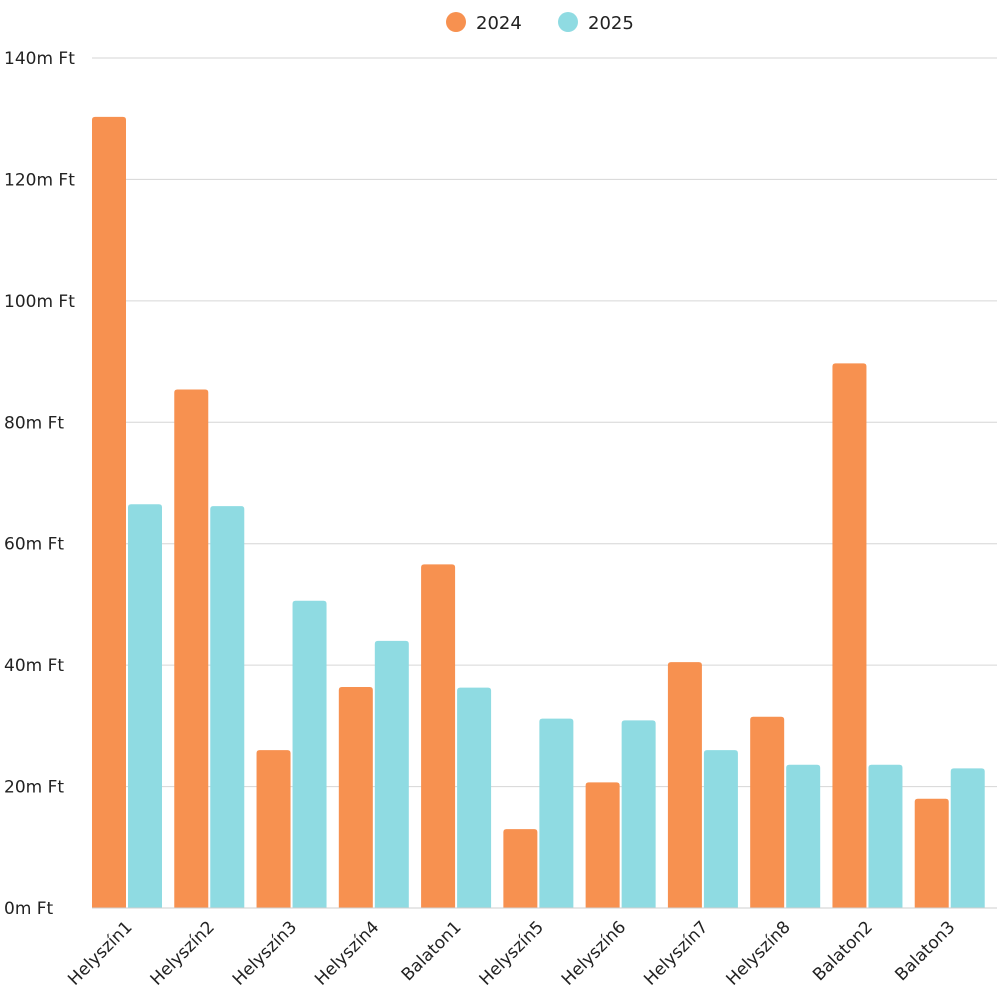 The width and height of the screenshot is (1000, 1004). I want to click on bar-2024-Helyszín4, so click(355, 797).